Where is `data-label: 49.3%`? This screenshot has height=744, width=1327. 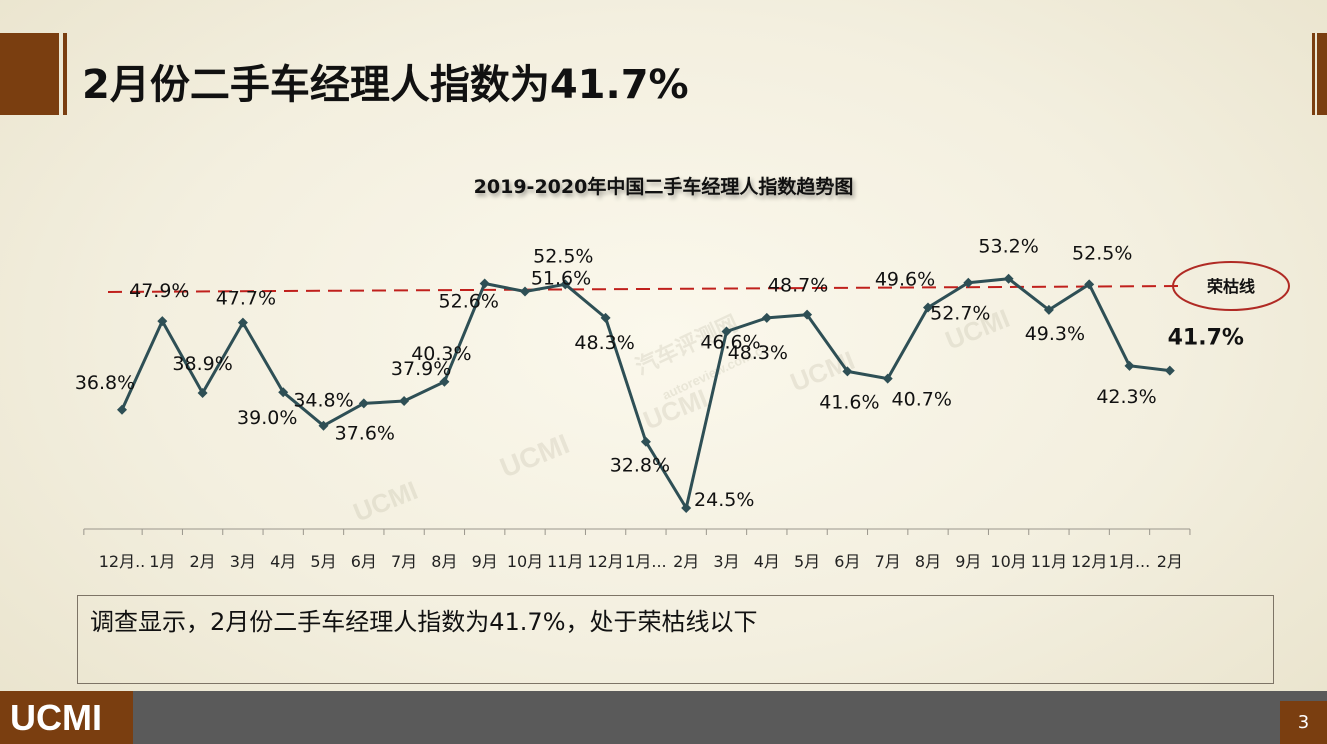
data-label: 49.3% is located at coordinates (1055, 334).